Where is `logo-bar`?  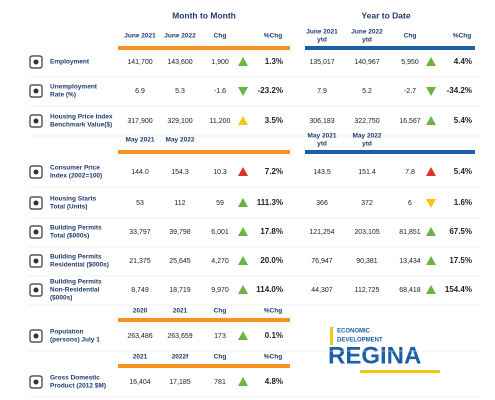
logo-bar is located at coordinates (331, 336).